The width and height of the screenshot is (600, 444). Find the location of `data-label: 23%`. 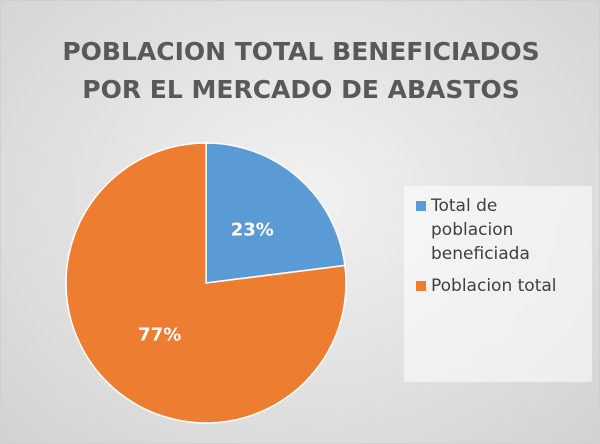

data-label: 23% is located at coordinates (252, 229).